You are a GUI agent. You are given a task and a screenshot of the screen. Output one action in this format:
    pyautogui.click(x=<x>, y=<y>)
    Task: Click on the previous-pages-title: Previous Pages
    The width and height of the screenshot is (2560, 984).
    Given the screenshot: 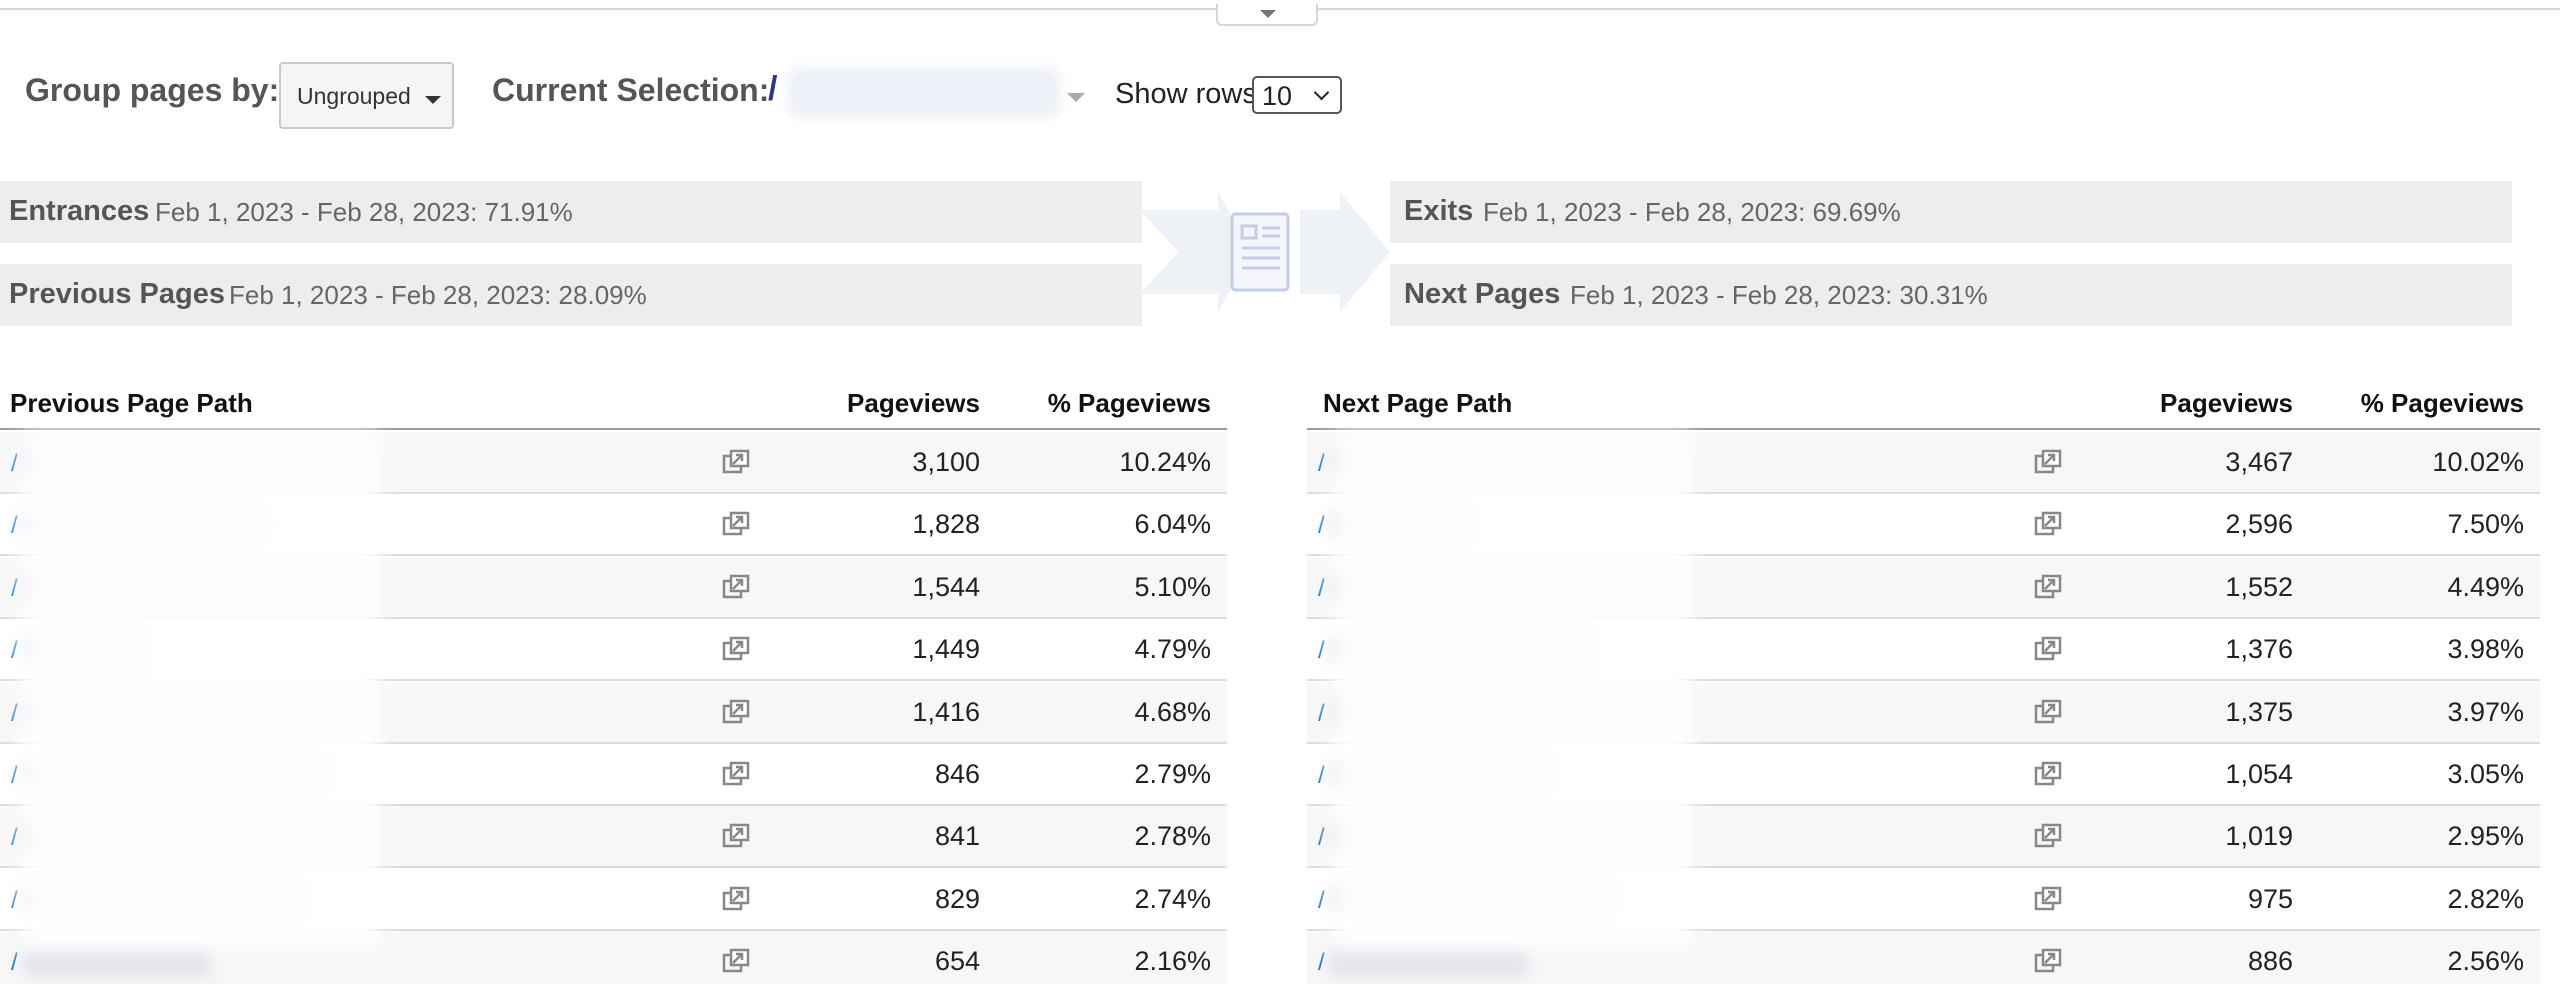 What is the action you would take?
    pyautogui.click(x=117, y=294)
    